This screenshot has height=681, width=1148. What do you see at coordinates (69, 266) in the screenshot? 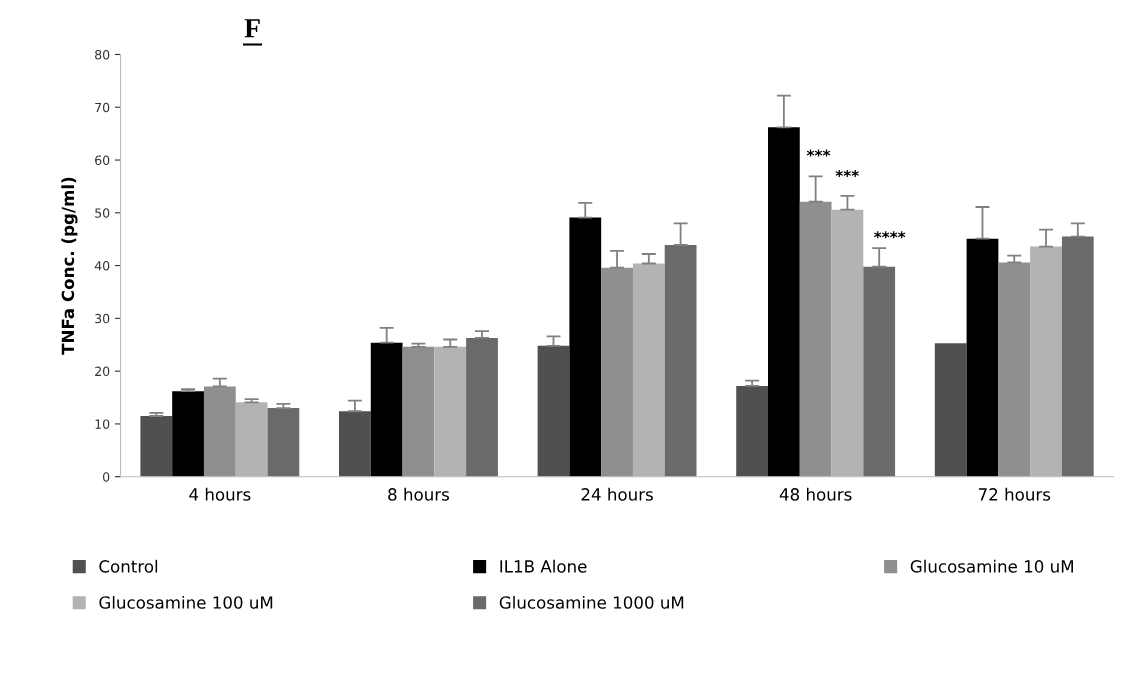
I see `y-axis-title: TNFa Conc. (pg/ml)` at bounding box center [69, 266].